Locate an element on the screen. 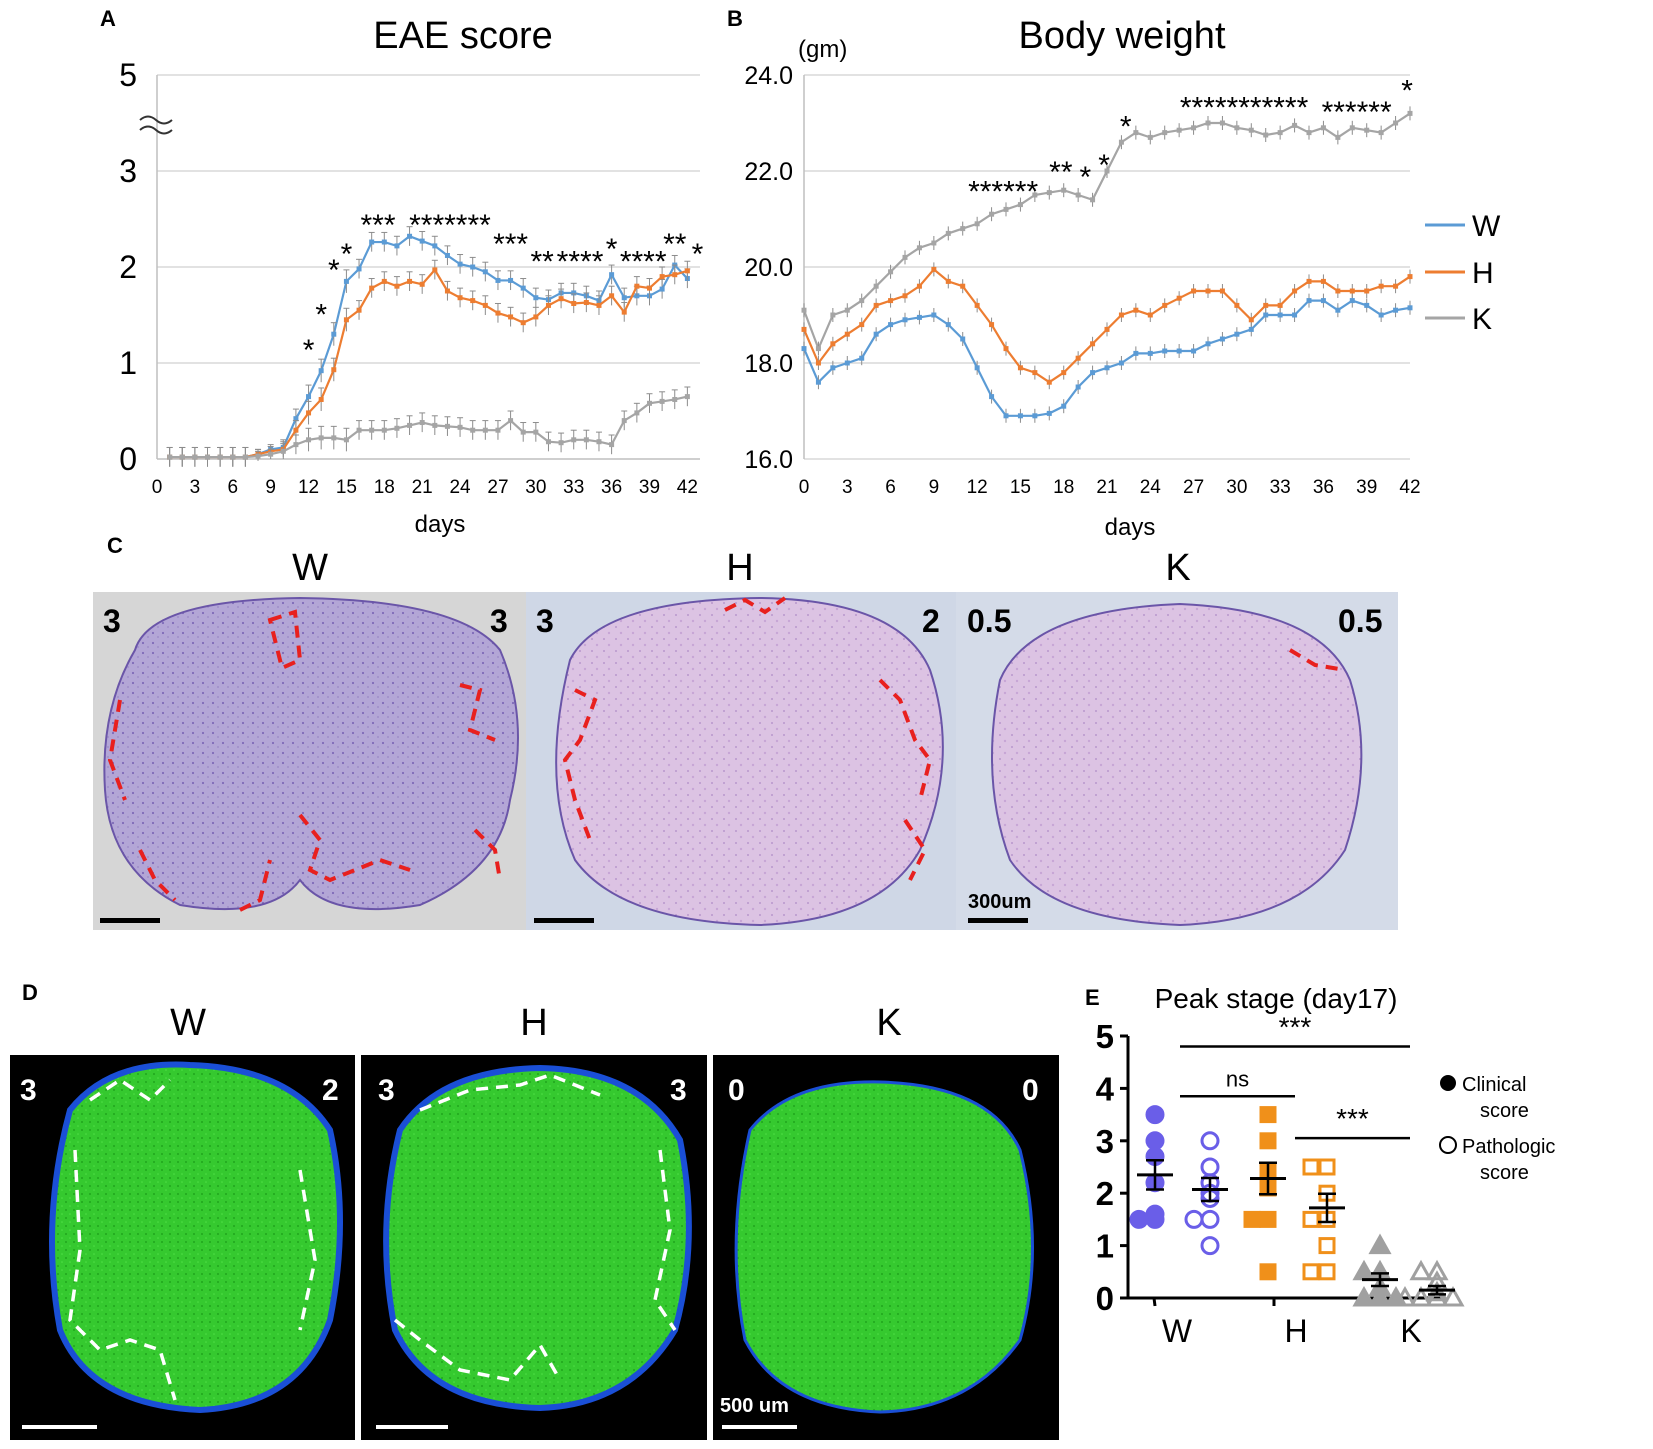  x-tick-label: 36 is located at coordinates (611, 487).